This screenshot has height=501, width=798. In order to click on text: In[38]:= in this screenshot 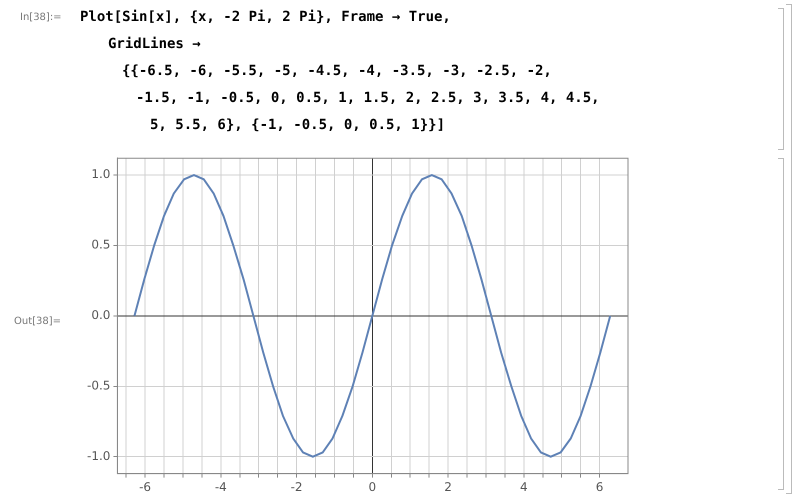, I will do `click(41, 17)`.